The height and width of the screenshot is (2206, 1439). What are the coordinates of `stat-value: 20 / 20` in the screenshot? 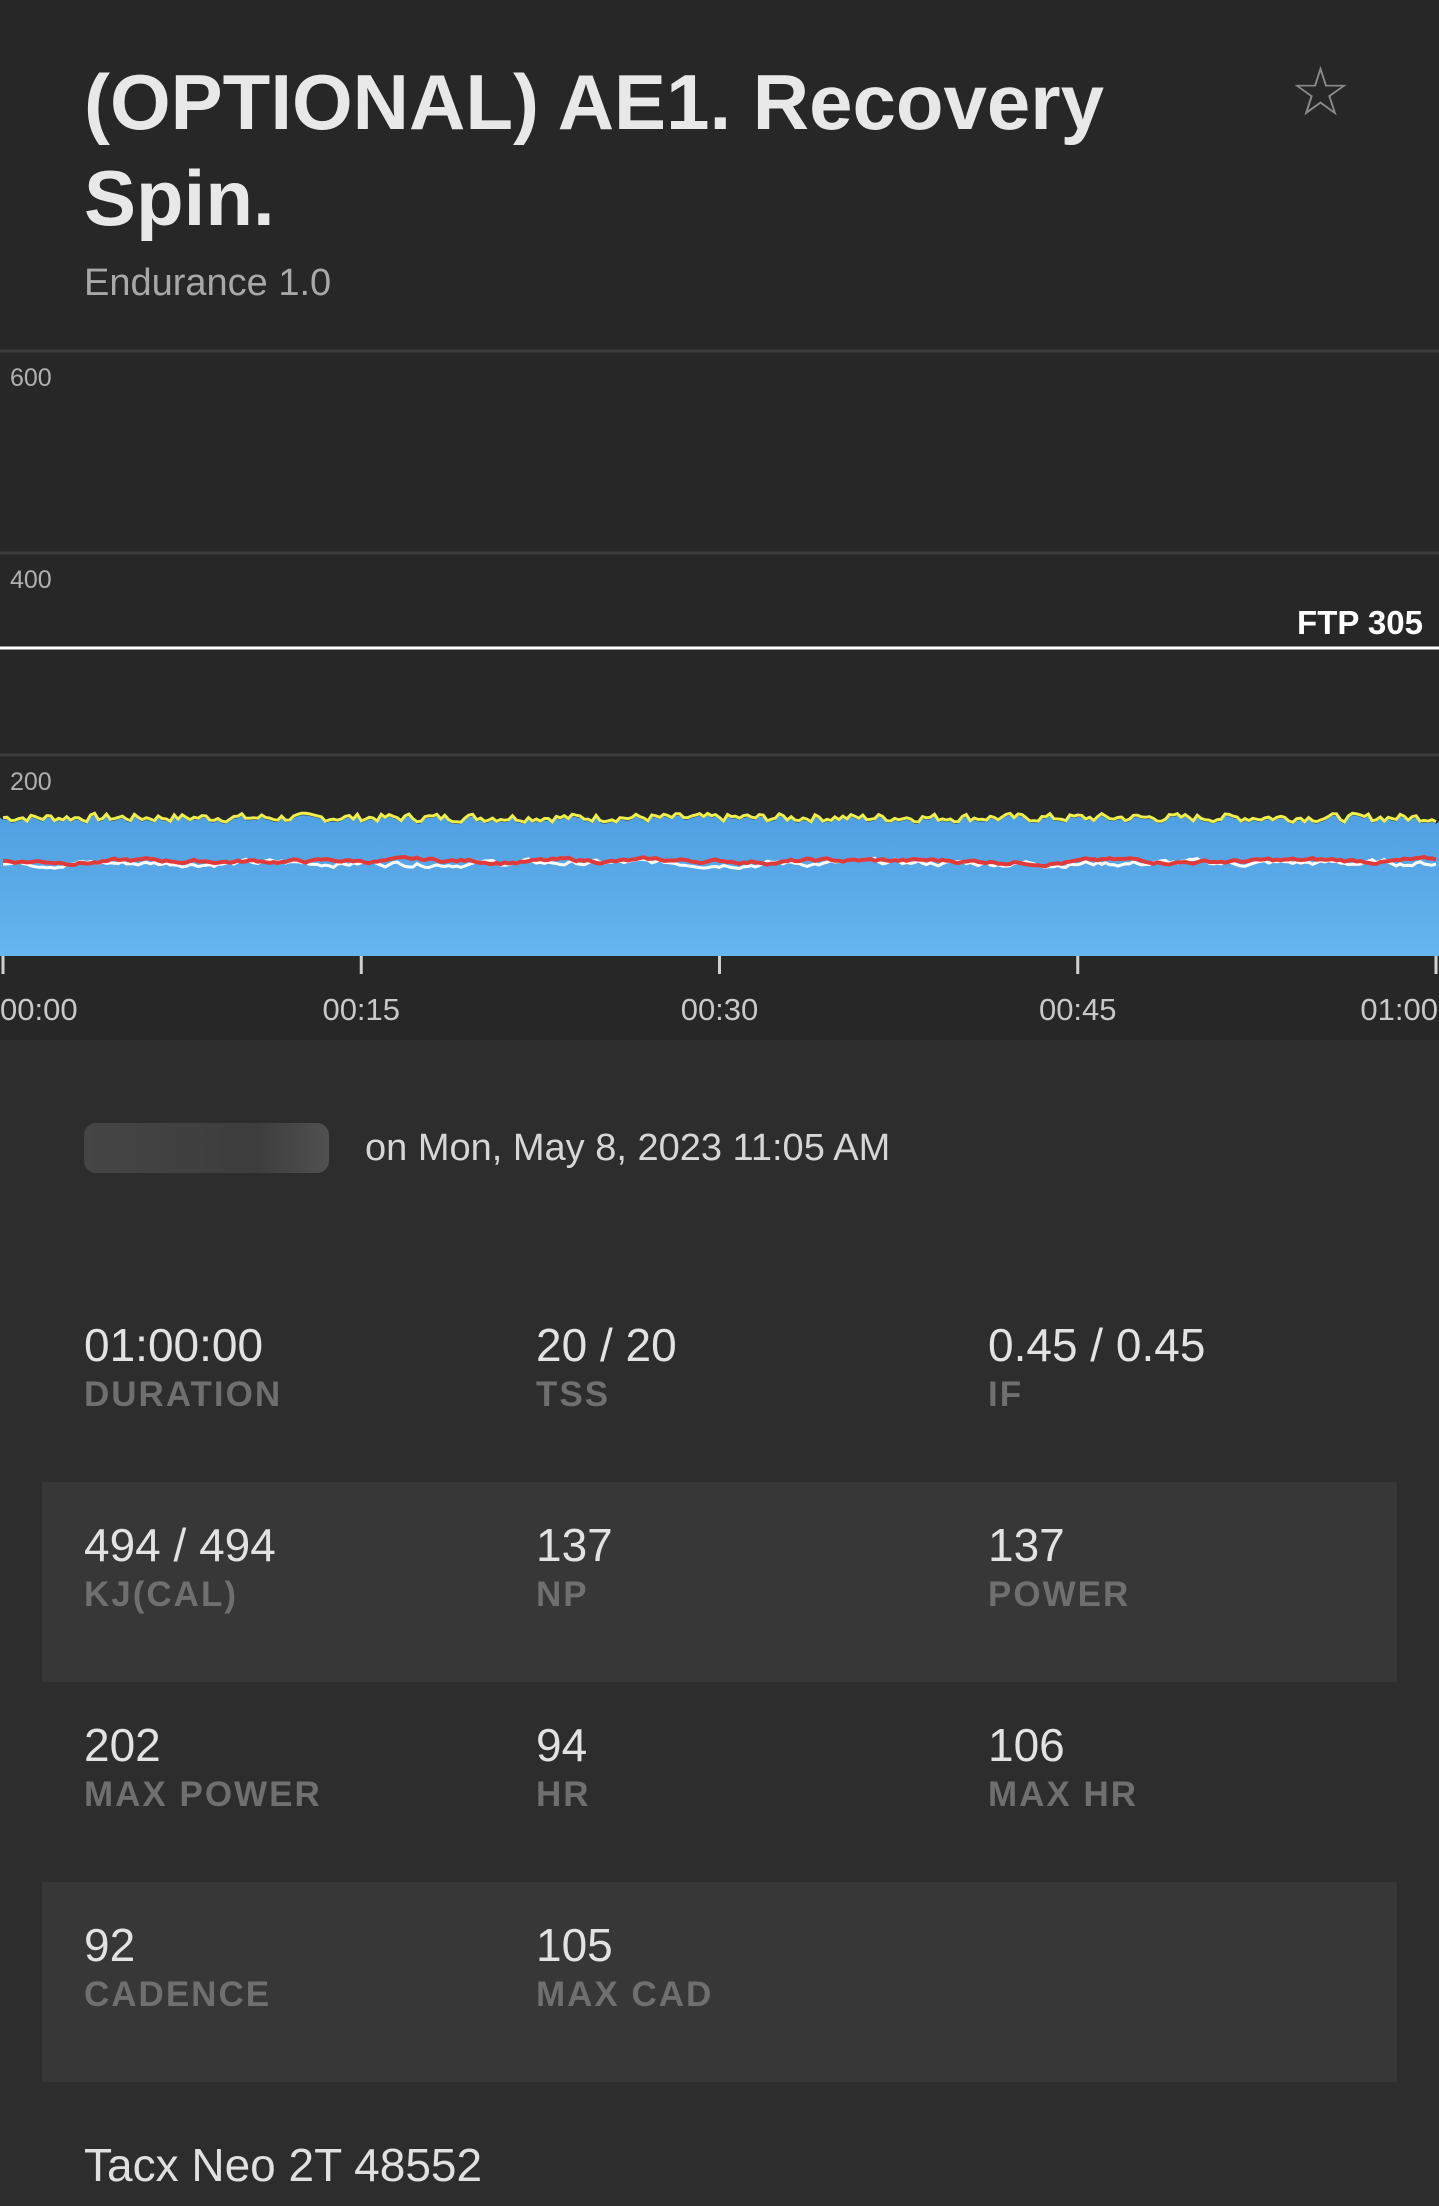 It's located at (606, 1345).